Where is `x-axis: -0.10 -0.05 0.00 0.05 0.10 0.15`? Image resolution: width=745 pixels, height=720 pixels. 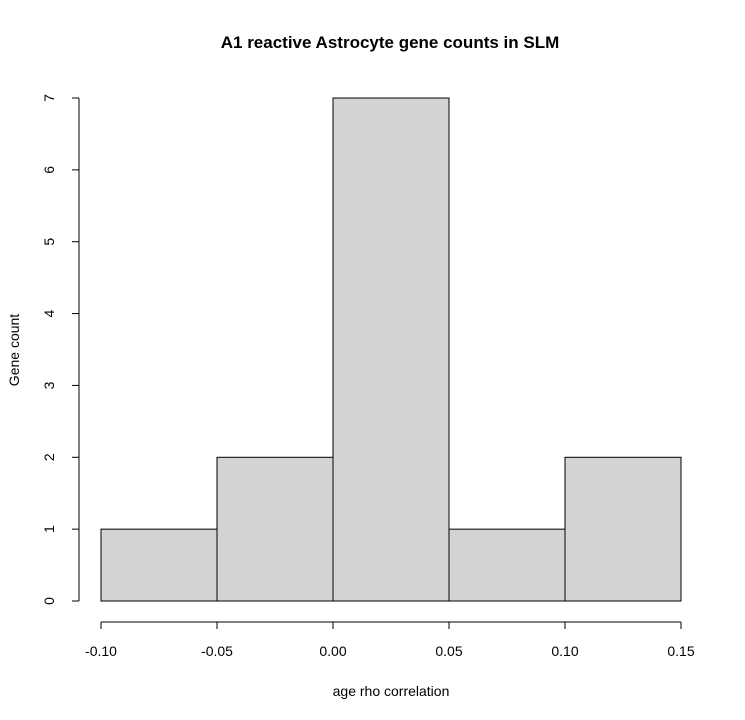 x-axis: -0.10 -0.05 0.00 0.05 0.10 0.15 is located at coordinates (390, 640).